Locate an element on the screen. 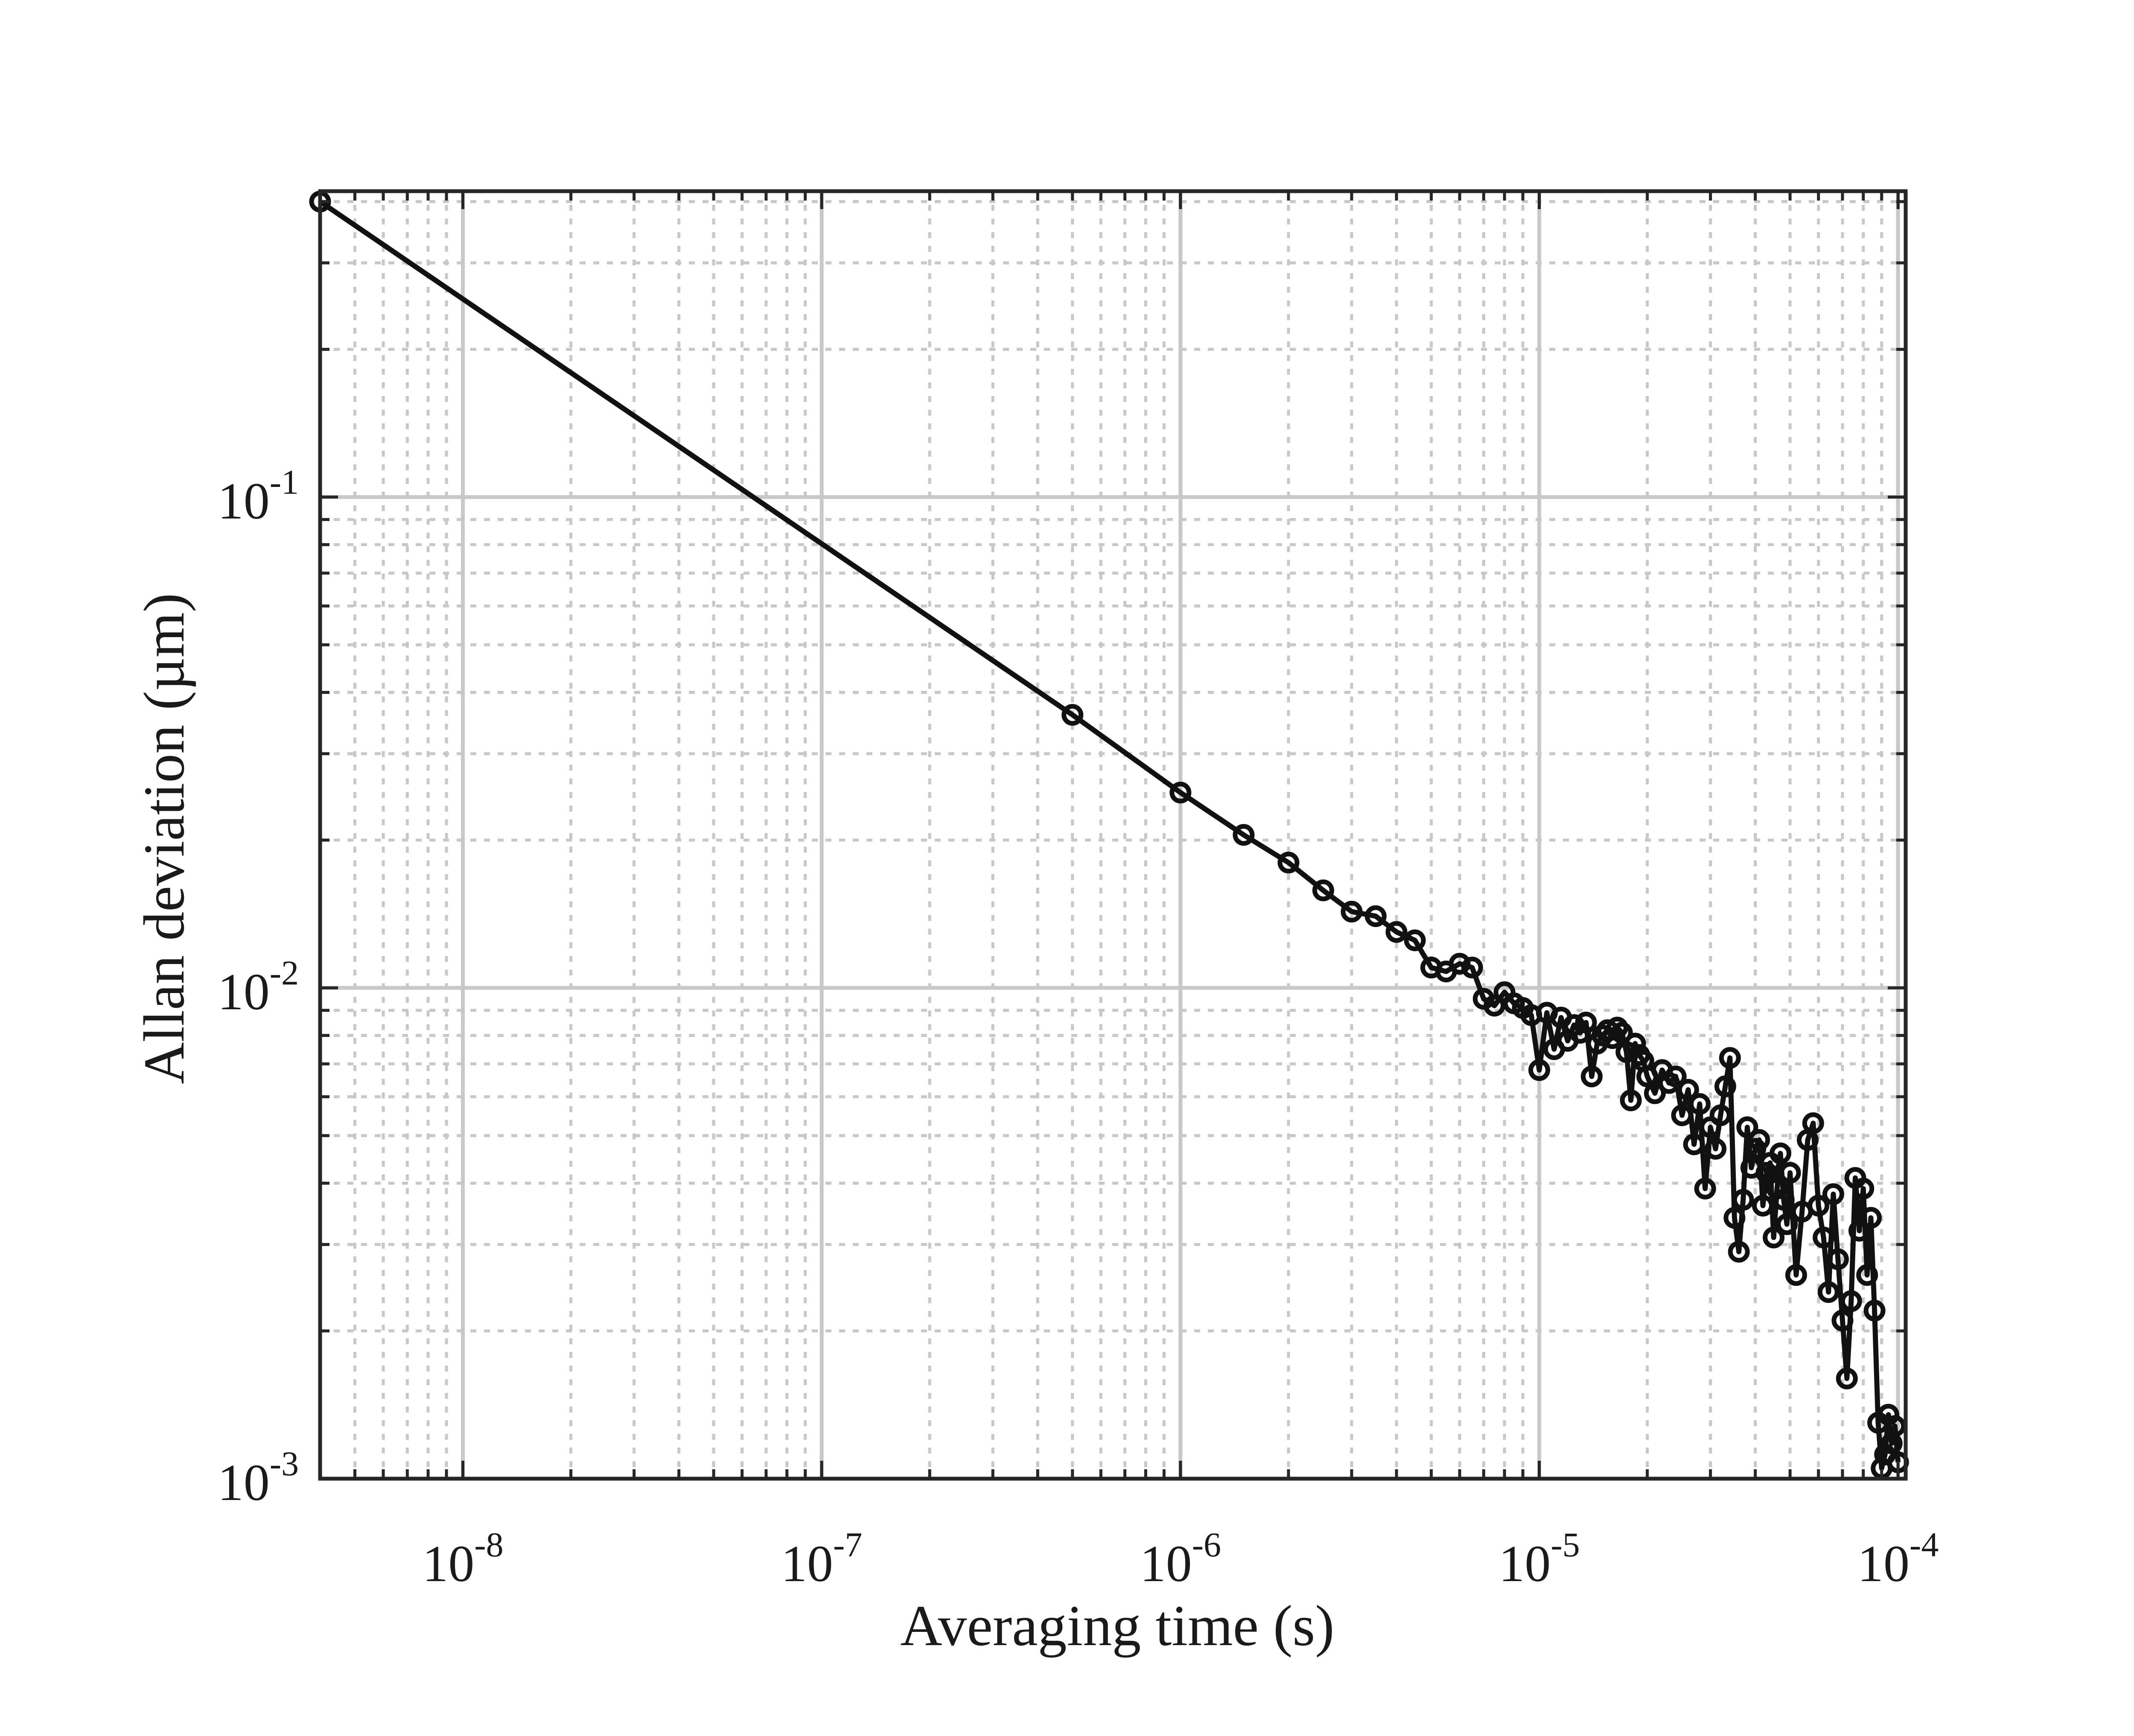  y-tick-label: 10⁻¹ is located at coordinates (258, 496).